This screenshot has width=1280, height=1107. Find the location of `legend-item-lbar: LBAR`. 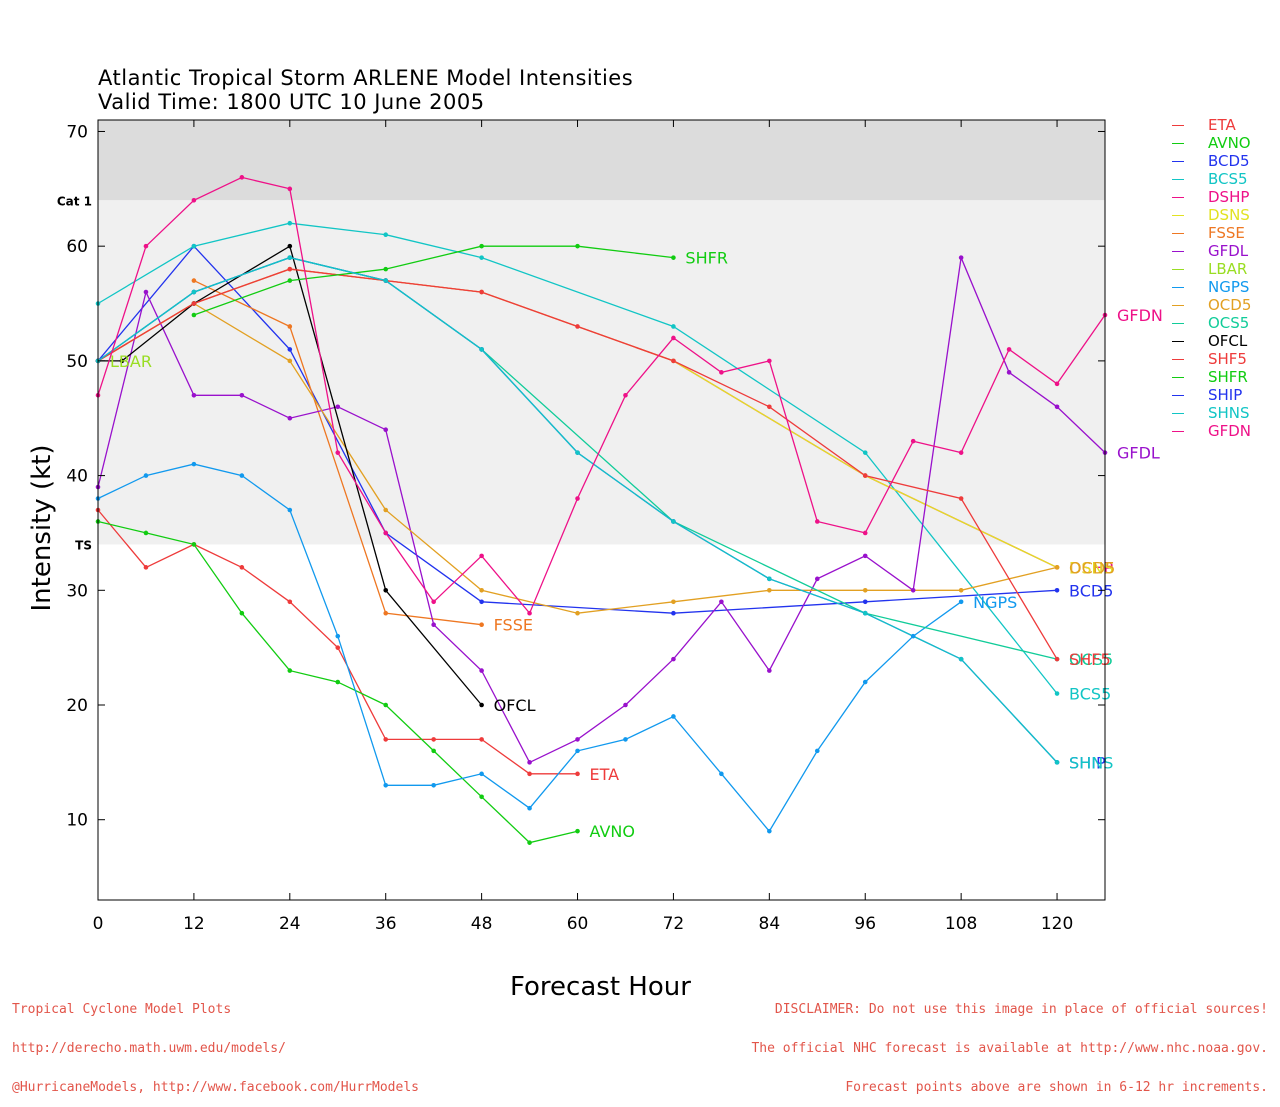

legend-item-lbar: LBAR is located at coordinates (1211, 269).